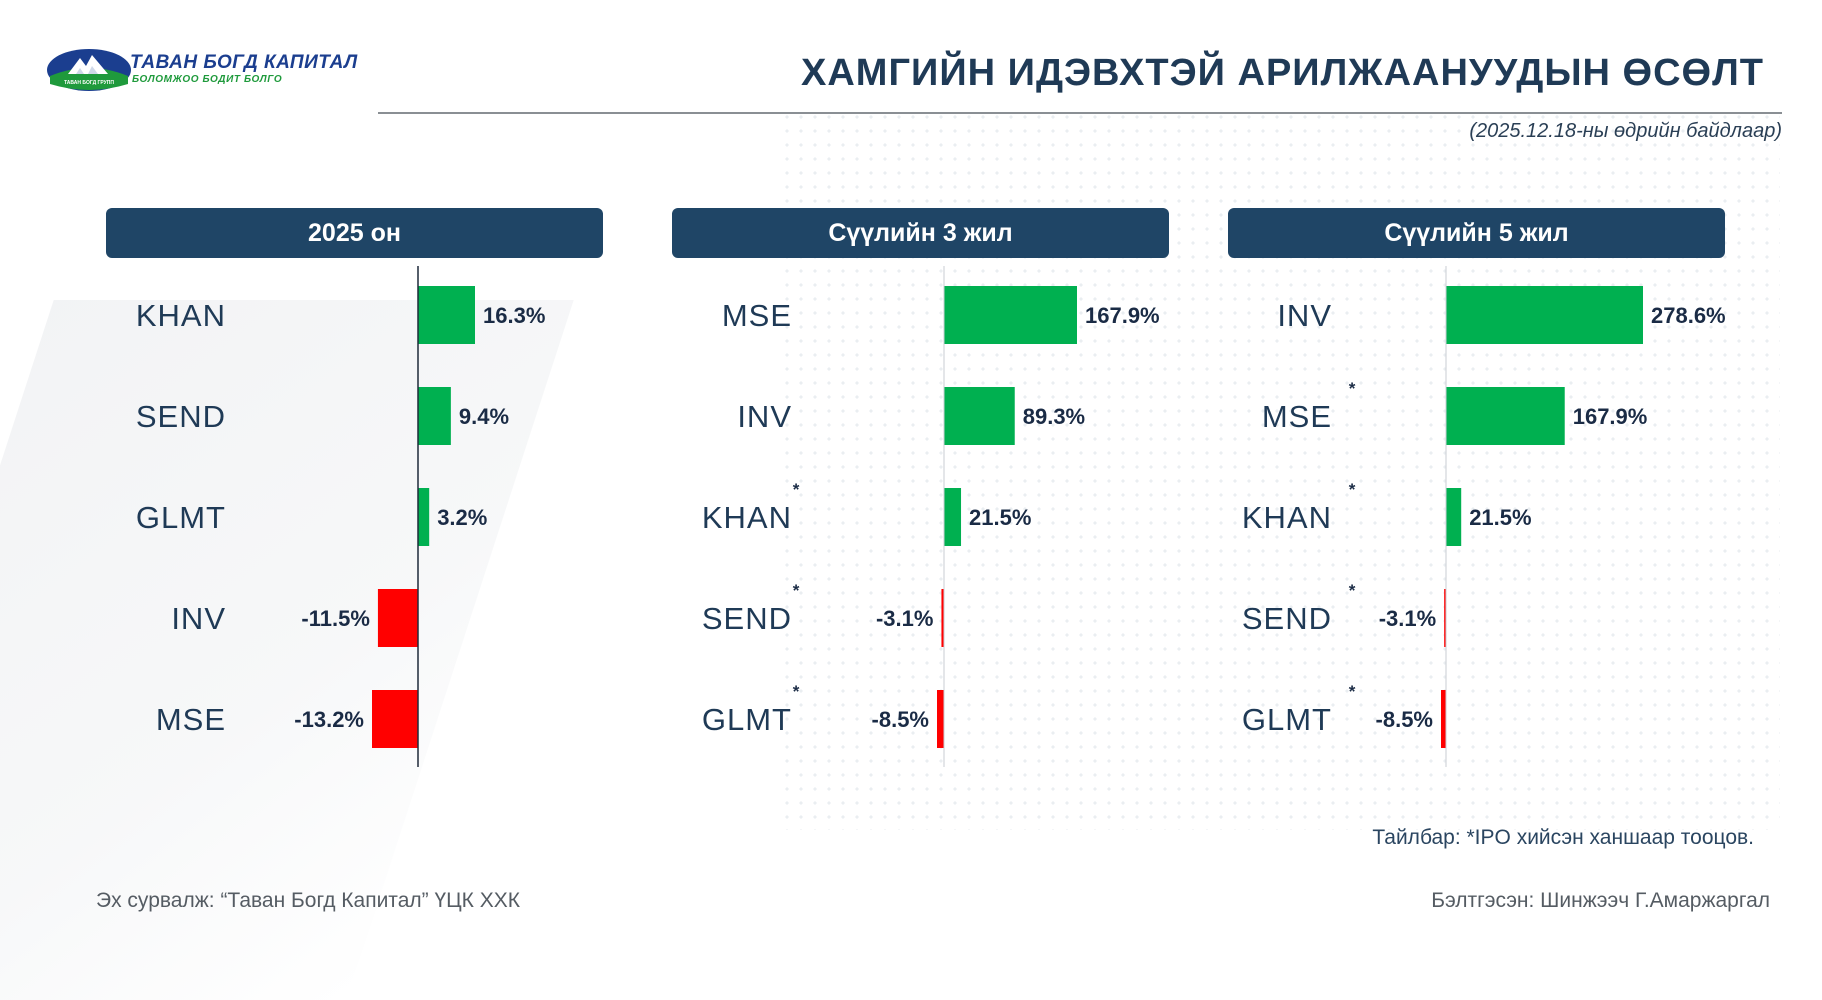  Describe the element at coordinates (462, 517) in the screenshot. I see `value-label-glmt: 3.2%` at that location.